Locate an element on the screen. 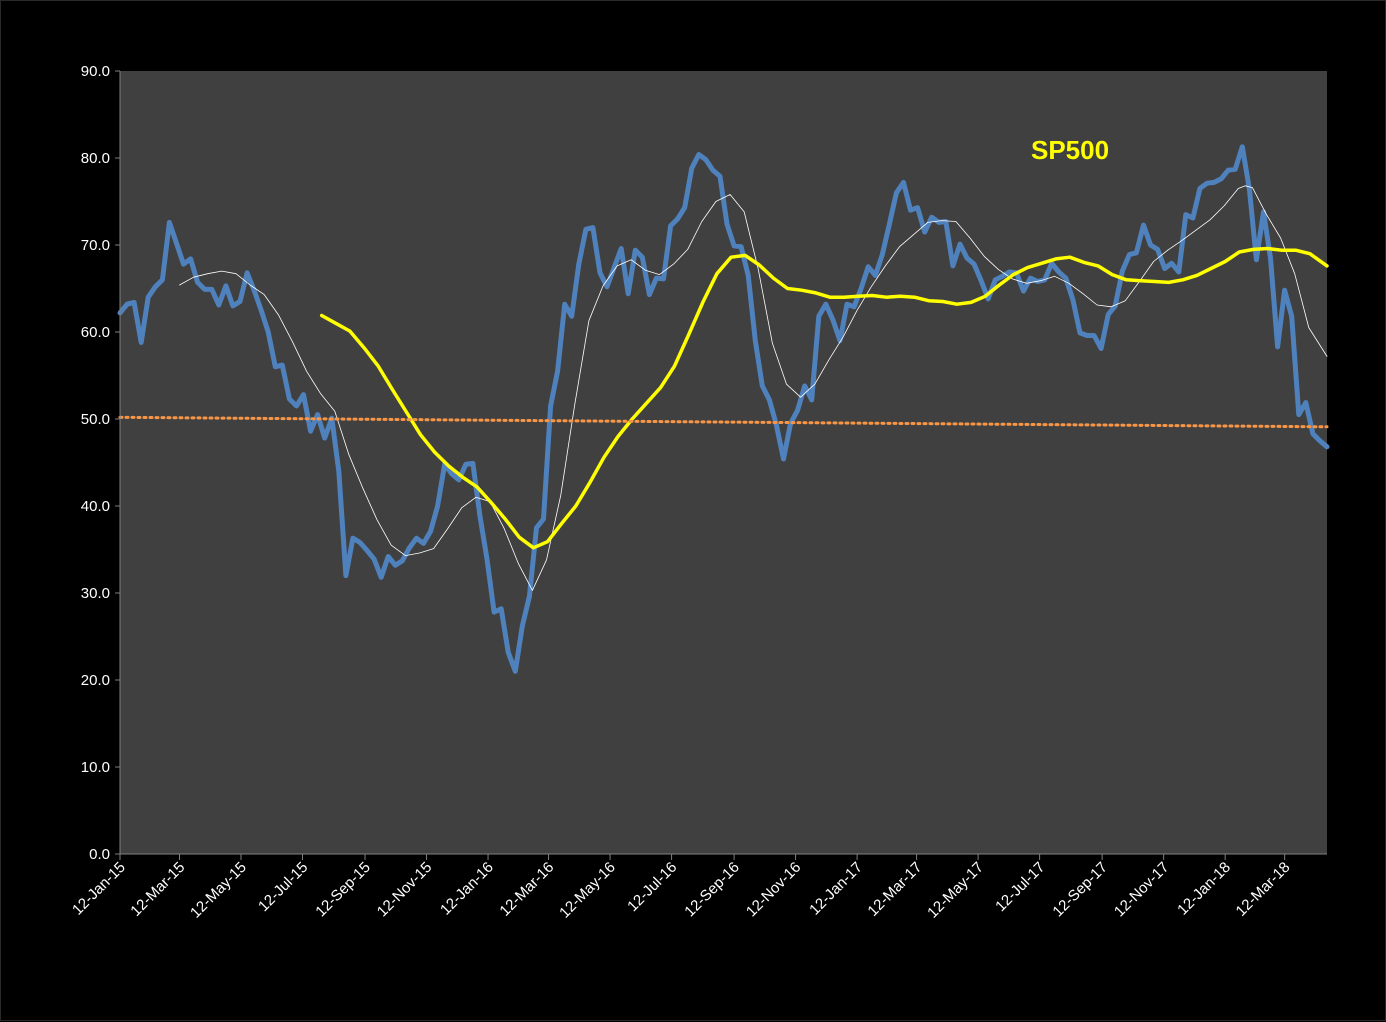 Image resolution: width=1386 pixels, height=1022 pixels. y-tick-label: 50.0 is located at coordinates (95, 419).